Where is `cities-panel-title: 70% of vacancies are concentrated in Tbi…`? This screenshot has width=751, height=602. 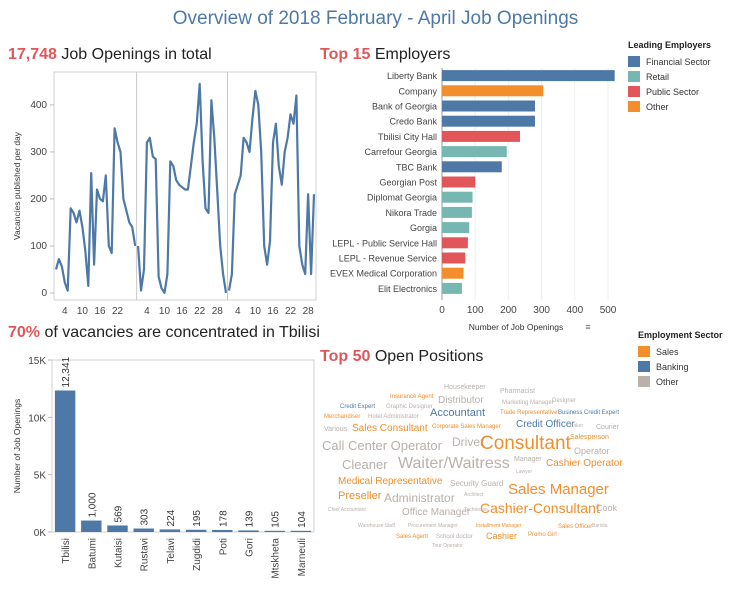 cities-panel-title: 70% of vacancies are concentrated in Tbi… is located at coordinates (164, 333).